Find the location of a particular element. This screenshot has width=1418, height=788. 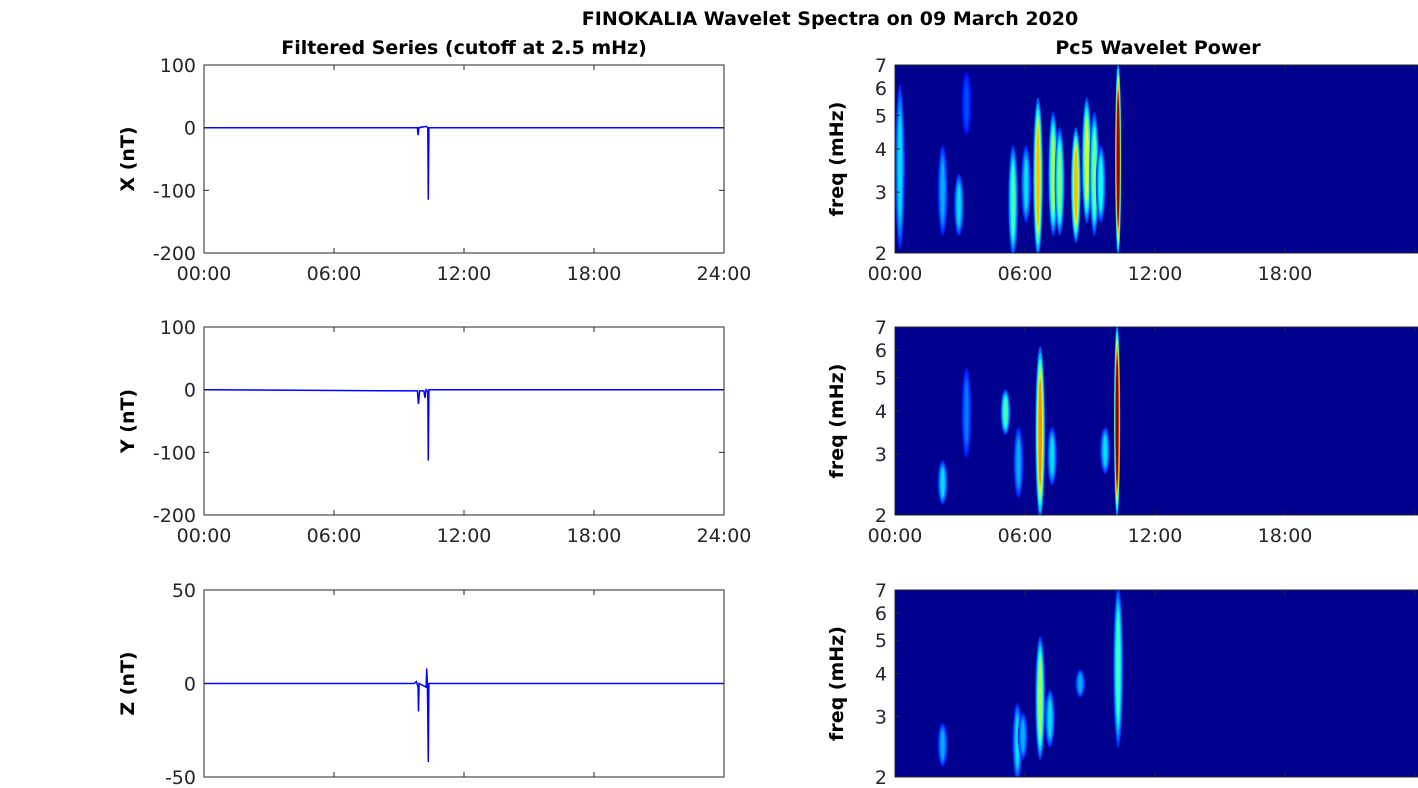

wavelet-panel-z: 2 3 4 5 67 freq (mHz) is located at coordinates (1122, 684).